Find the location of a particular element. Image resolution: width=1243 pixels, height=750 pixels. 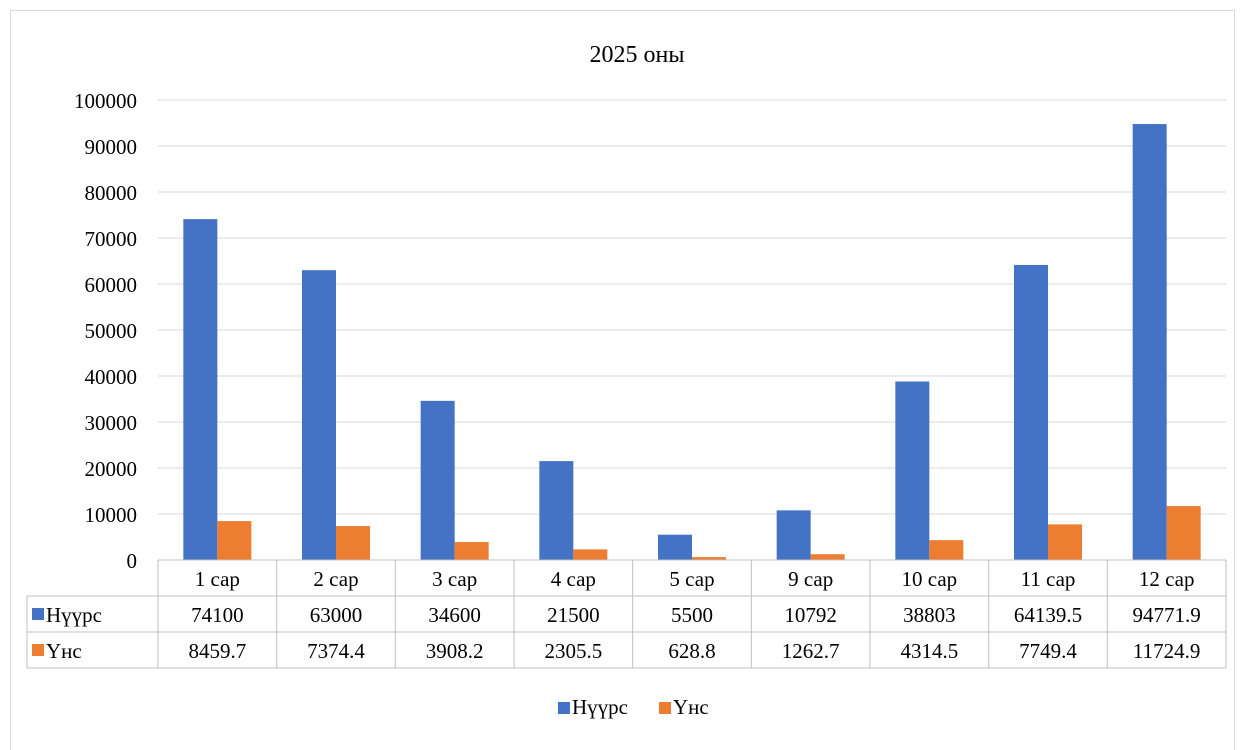

category-label: 1 сар is located at coordinates (217, 579).